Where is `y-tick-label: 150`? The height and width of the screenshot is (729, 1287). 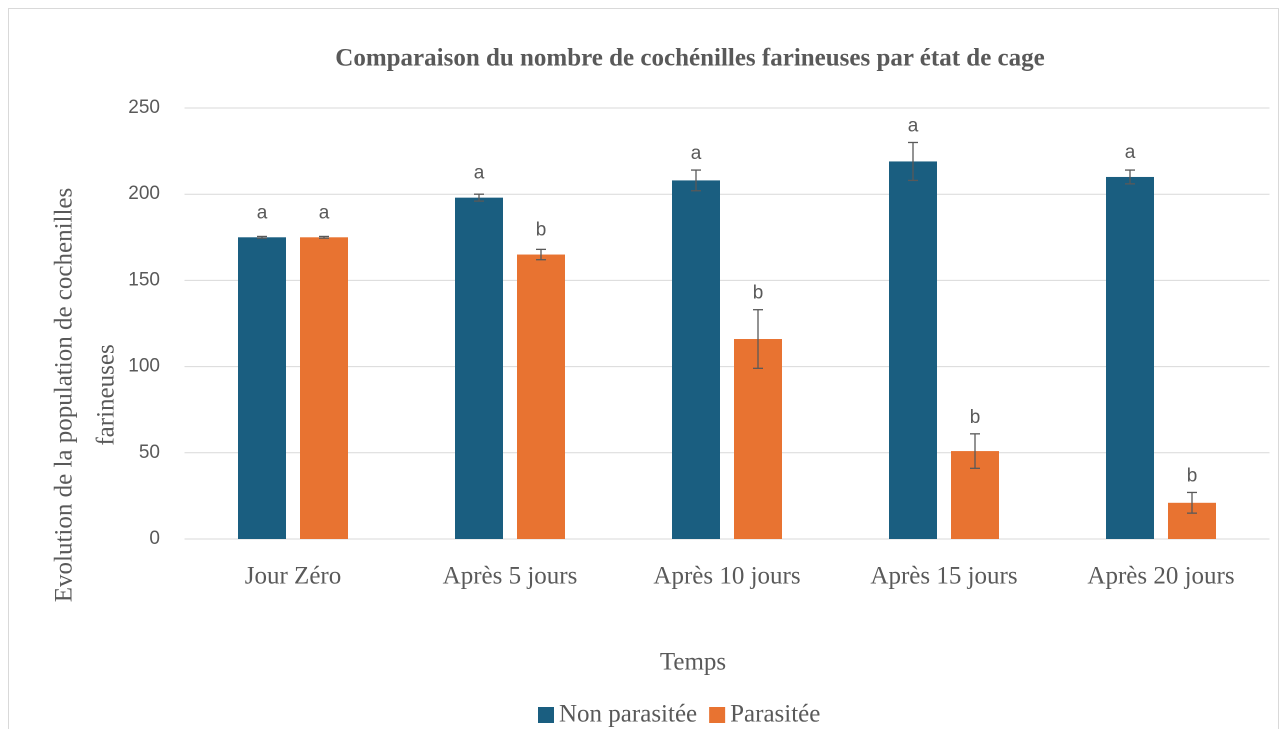 y-tick-label: 150 is located at coordinates (144, 279).